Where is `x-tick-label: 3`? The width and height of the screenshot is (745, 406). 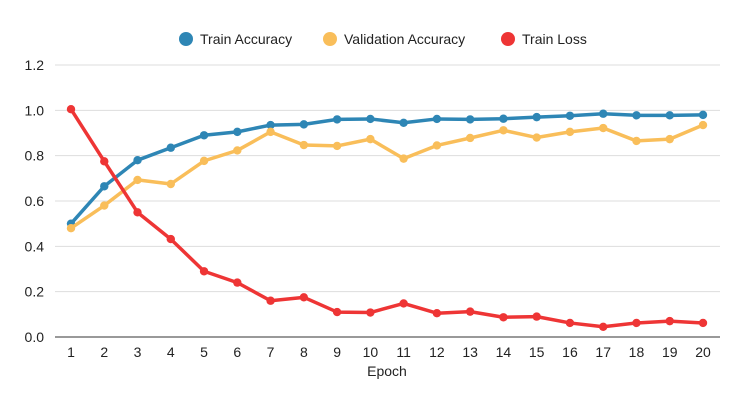 x-tick-label: 3 is located at coordinates (138, 352).